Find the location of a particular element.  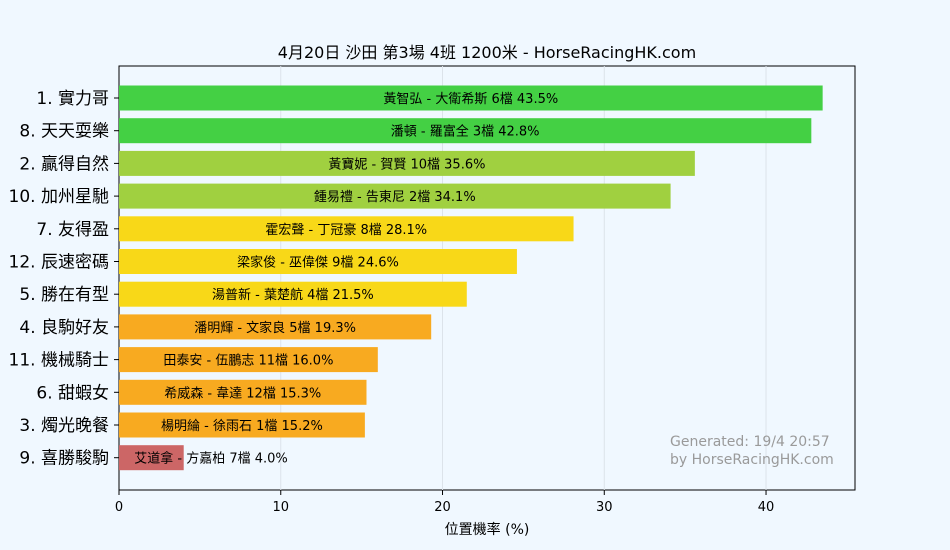

y-tick-label: 7. 友得盈 is located at coordinates (72, 230).